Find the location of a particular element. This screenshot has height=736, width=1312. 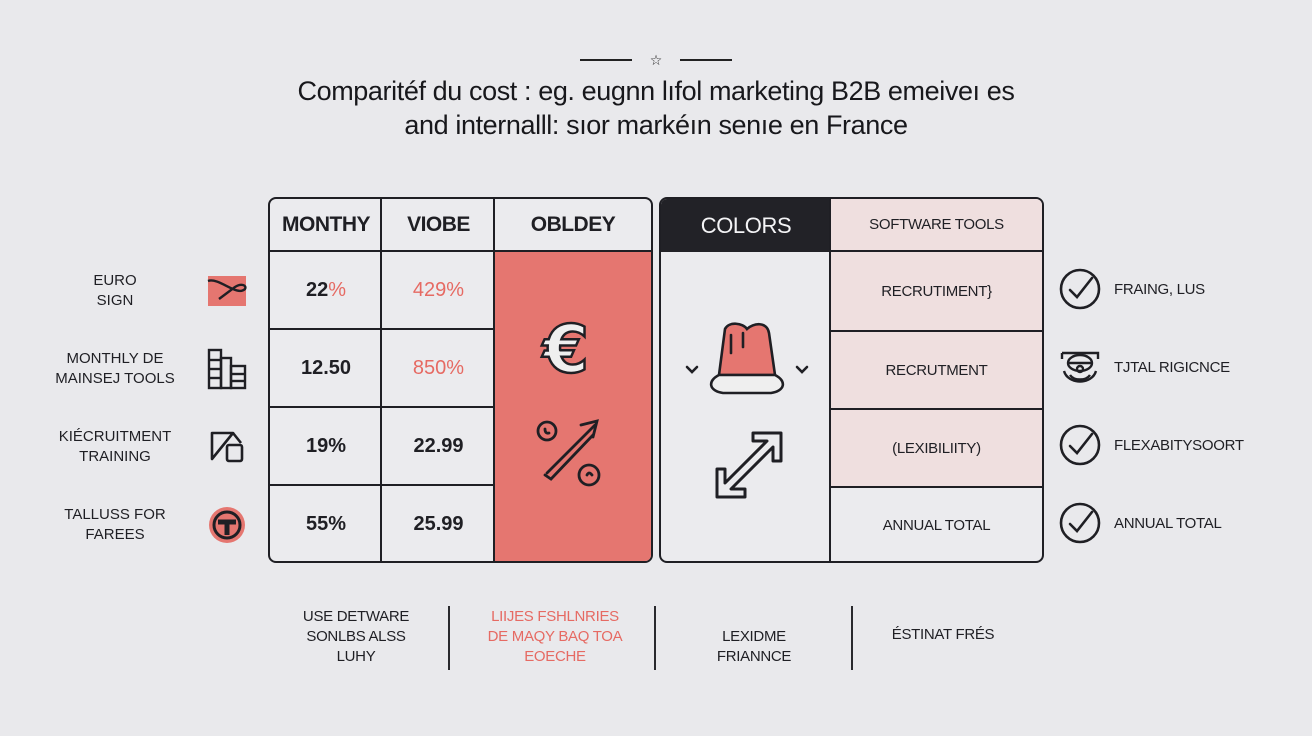

left-label-text: TALLUSS FOR FAREES is located at coordinates (115, 524).